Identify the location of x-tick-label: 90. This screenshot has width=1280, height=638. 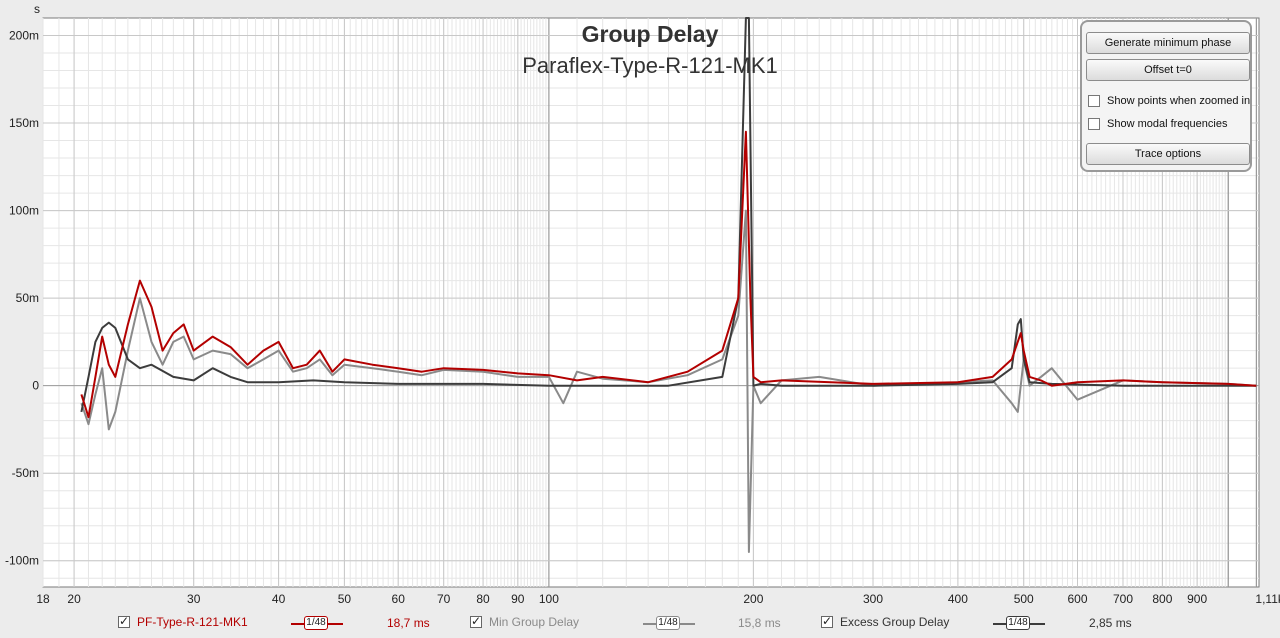
(518, 599).